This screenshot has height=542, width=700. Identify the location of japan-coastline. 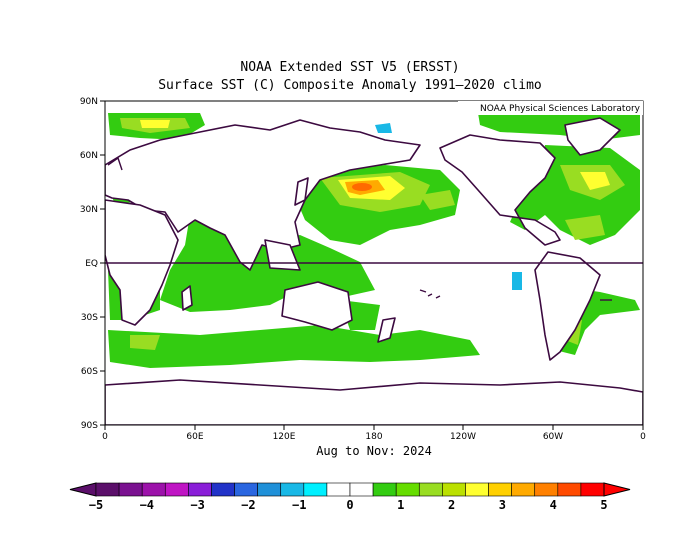
(301, 191).